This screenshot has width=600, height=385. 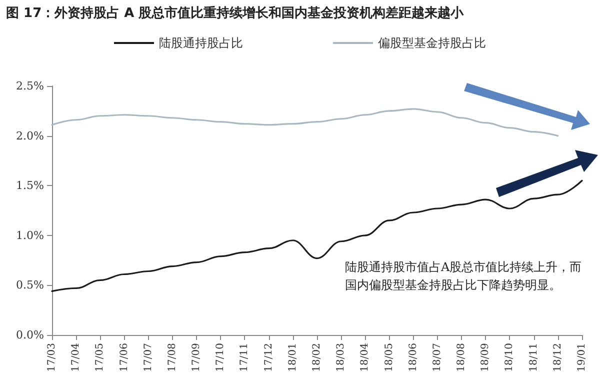 I want to click on x-tick-label: 18/06, so click(x=413, y=357).